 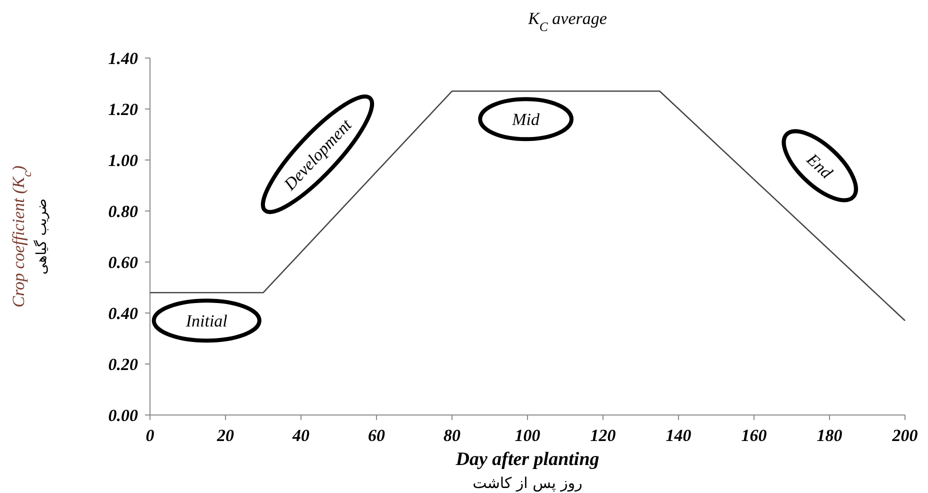 What do you see at coordinates (377, 435) in the screenshot?
I see `x-tick-label: 60` at bounding box center [377, 435].